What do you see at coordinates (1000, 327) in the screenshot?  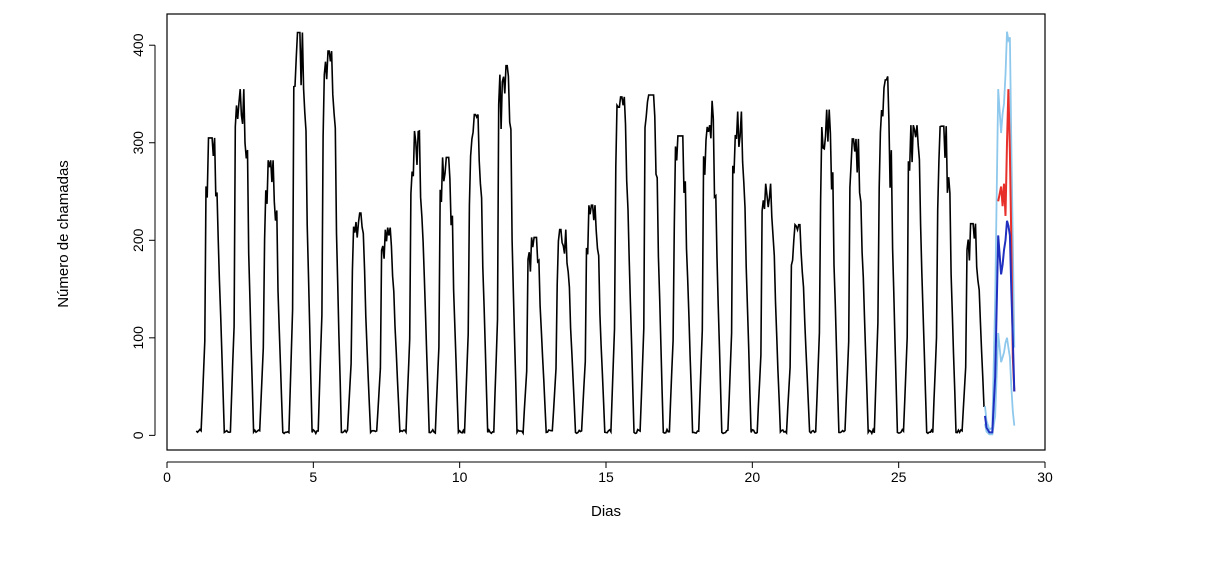 I see `forecast-point-line` at bounding box center [1000, 327].